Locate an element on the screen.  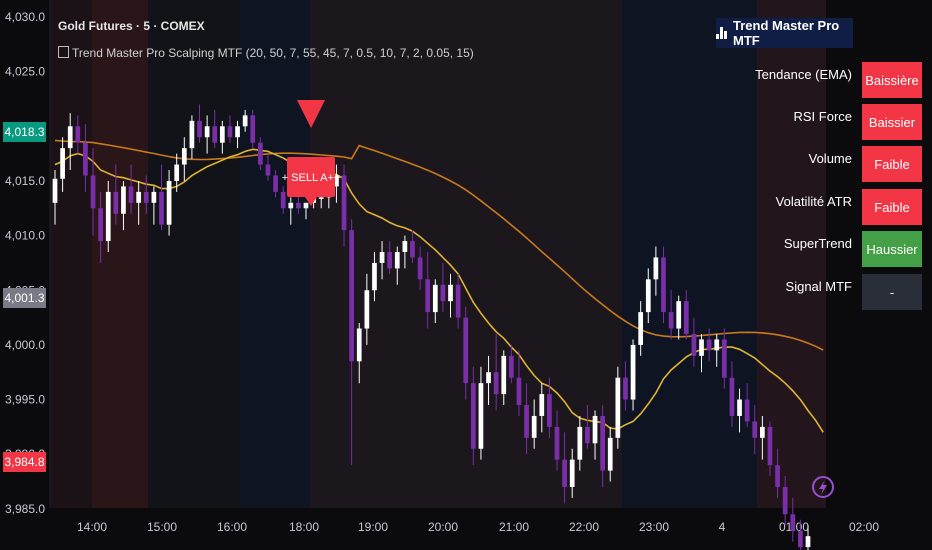
lightning-icon-ring is located at coordinates (823, 487).